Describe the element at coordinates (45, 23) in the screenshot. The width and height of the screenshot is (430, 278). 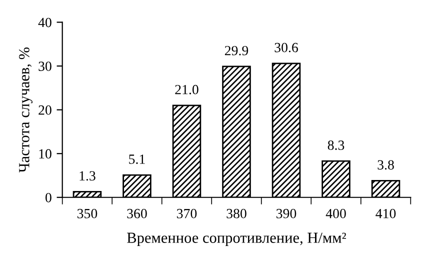
I see `y-tick-label: 40` at that location.